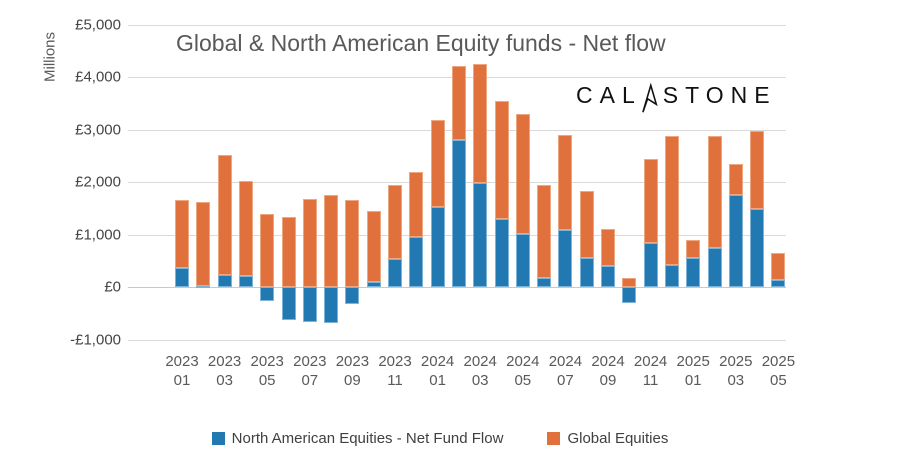 The height and width of the screenshot is (460, 900). What do you see at coordinates (352, 371) in the screenshot?
I see `x-tick-label: 2023 09` at bounding box center [352, 371].